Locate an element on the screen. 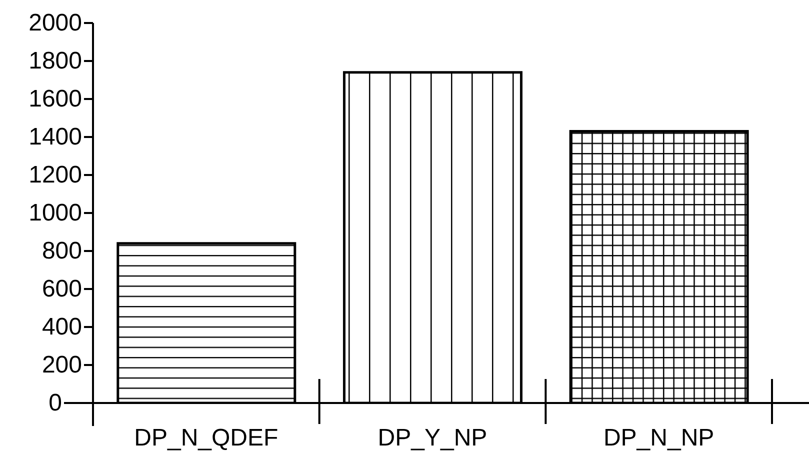  y-tick-label: 200 is located at coordinates (62, 365).